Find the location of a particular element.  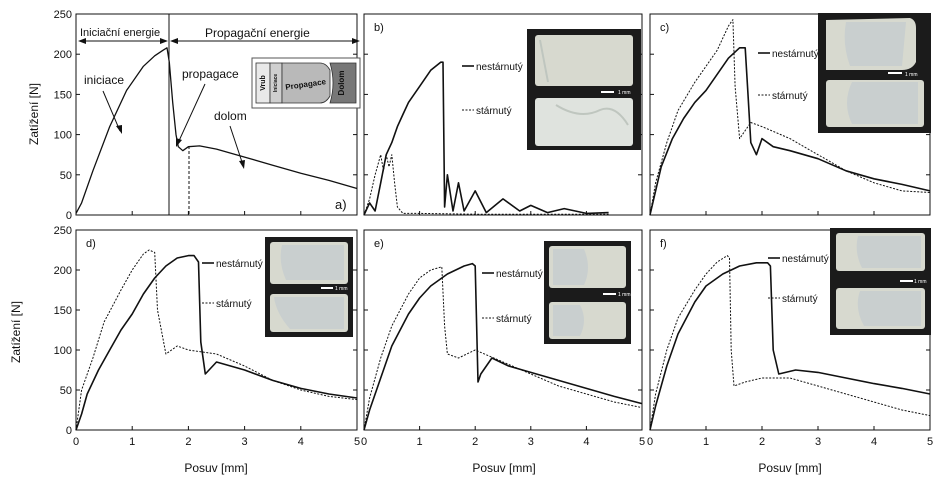

initiation-energy-arrowhead-left is located at coordinates (82, 41).